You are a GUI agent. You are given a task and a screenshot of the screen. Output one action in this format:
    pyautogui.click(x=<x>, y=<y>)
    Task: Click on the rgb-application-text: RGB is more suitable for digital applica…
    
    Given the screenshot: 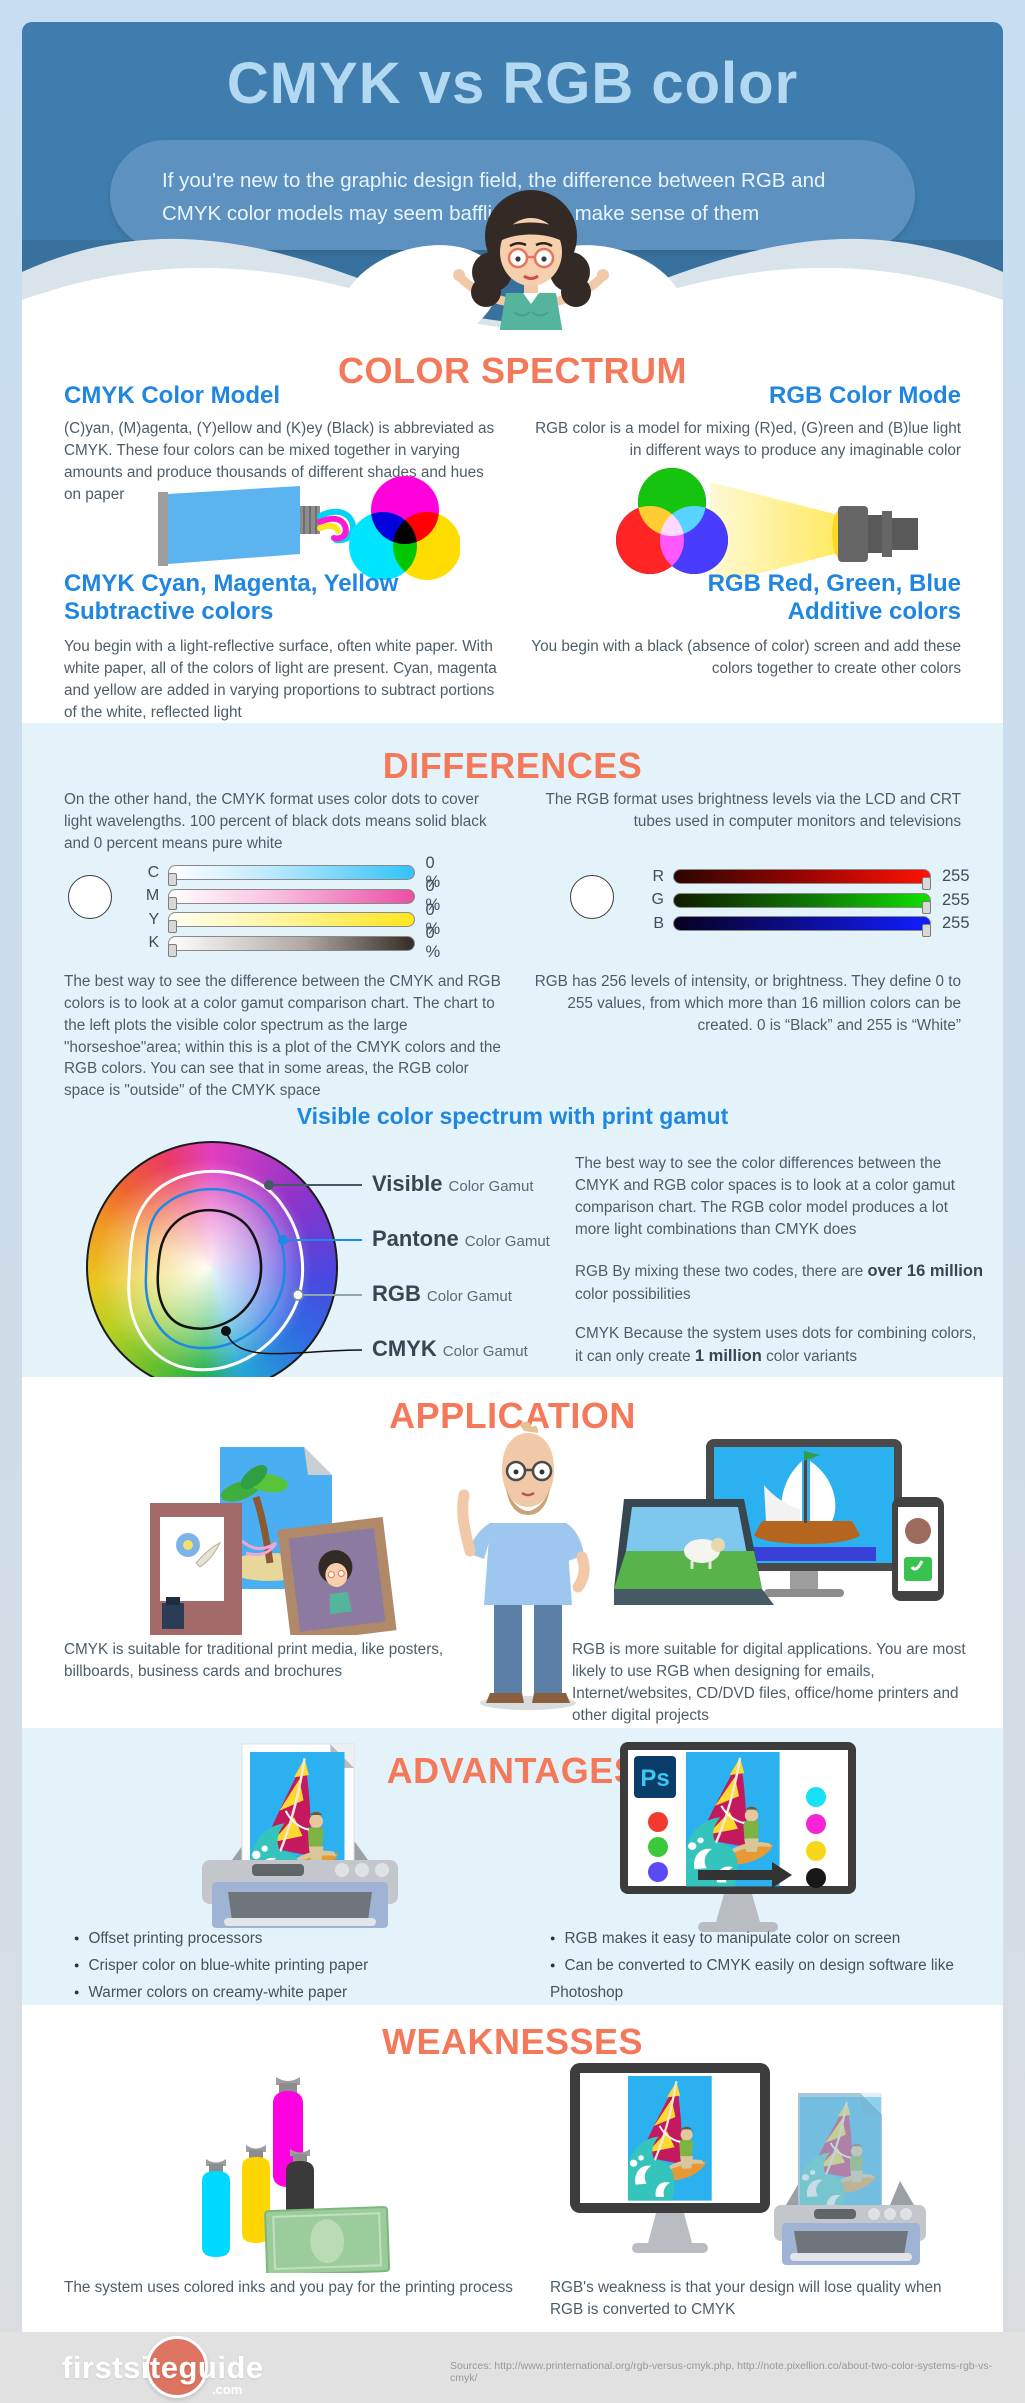 What is the action you would take?
    pyautogui.click(x=769, y=1682)
    